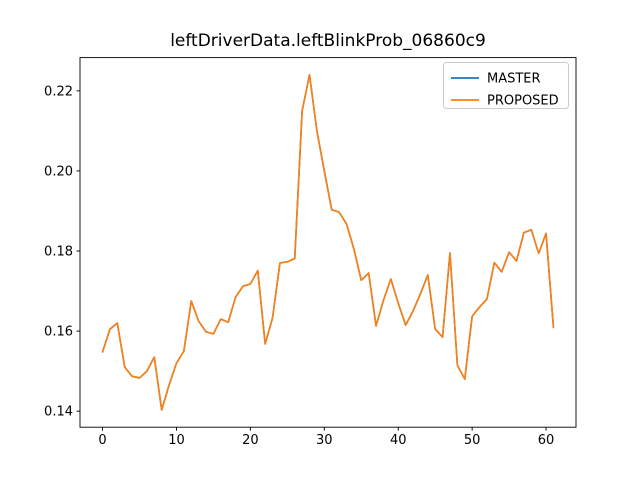 Image resolution: width=640 pixels, height=480 pixels. I want to click on x-tick-label: 50, so click(472, 440).